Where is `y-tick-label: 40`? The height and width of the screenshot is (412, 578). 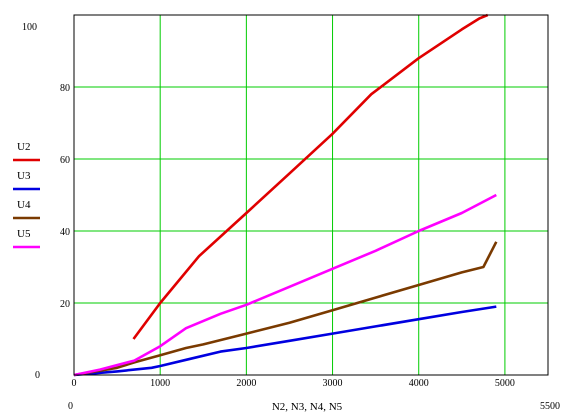 y-tick-label: 40 is located at coordinates (65, 232).